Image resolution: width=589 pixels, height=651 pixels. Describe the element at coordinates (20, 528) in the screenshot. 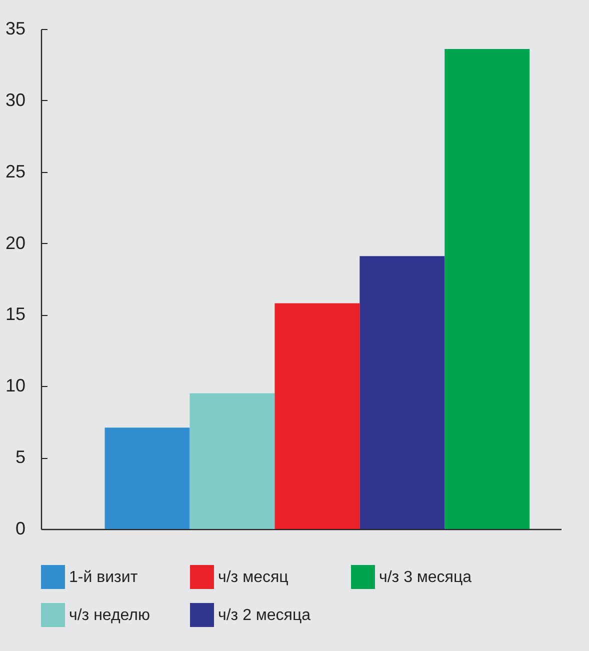

I see `y-tick-label: 0` at that location.